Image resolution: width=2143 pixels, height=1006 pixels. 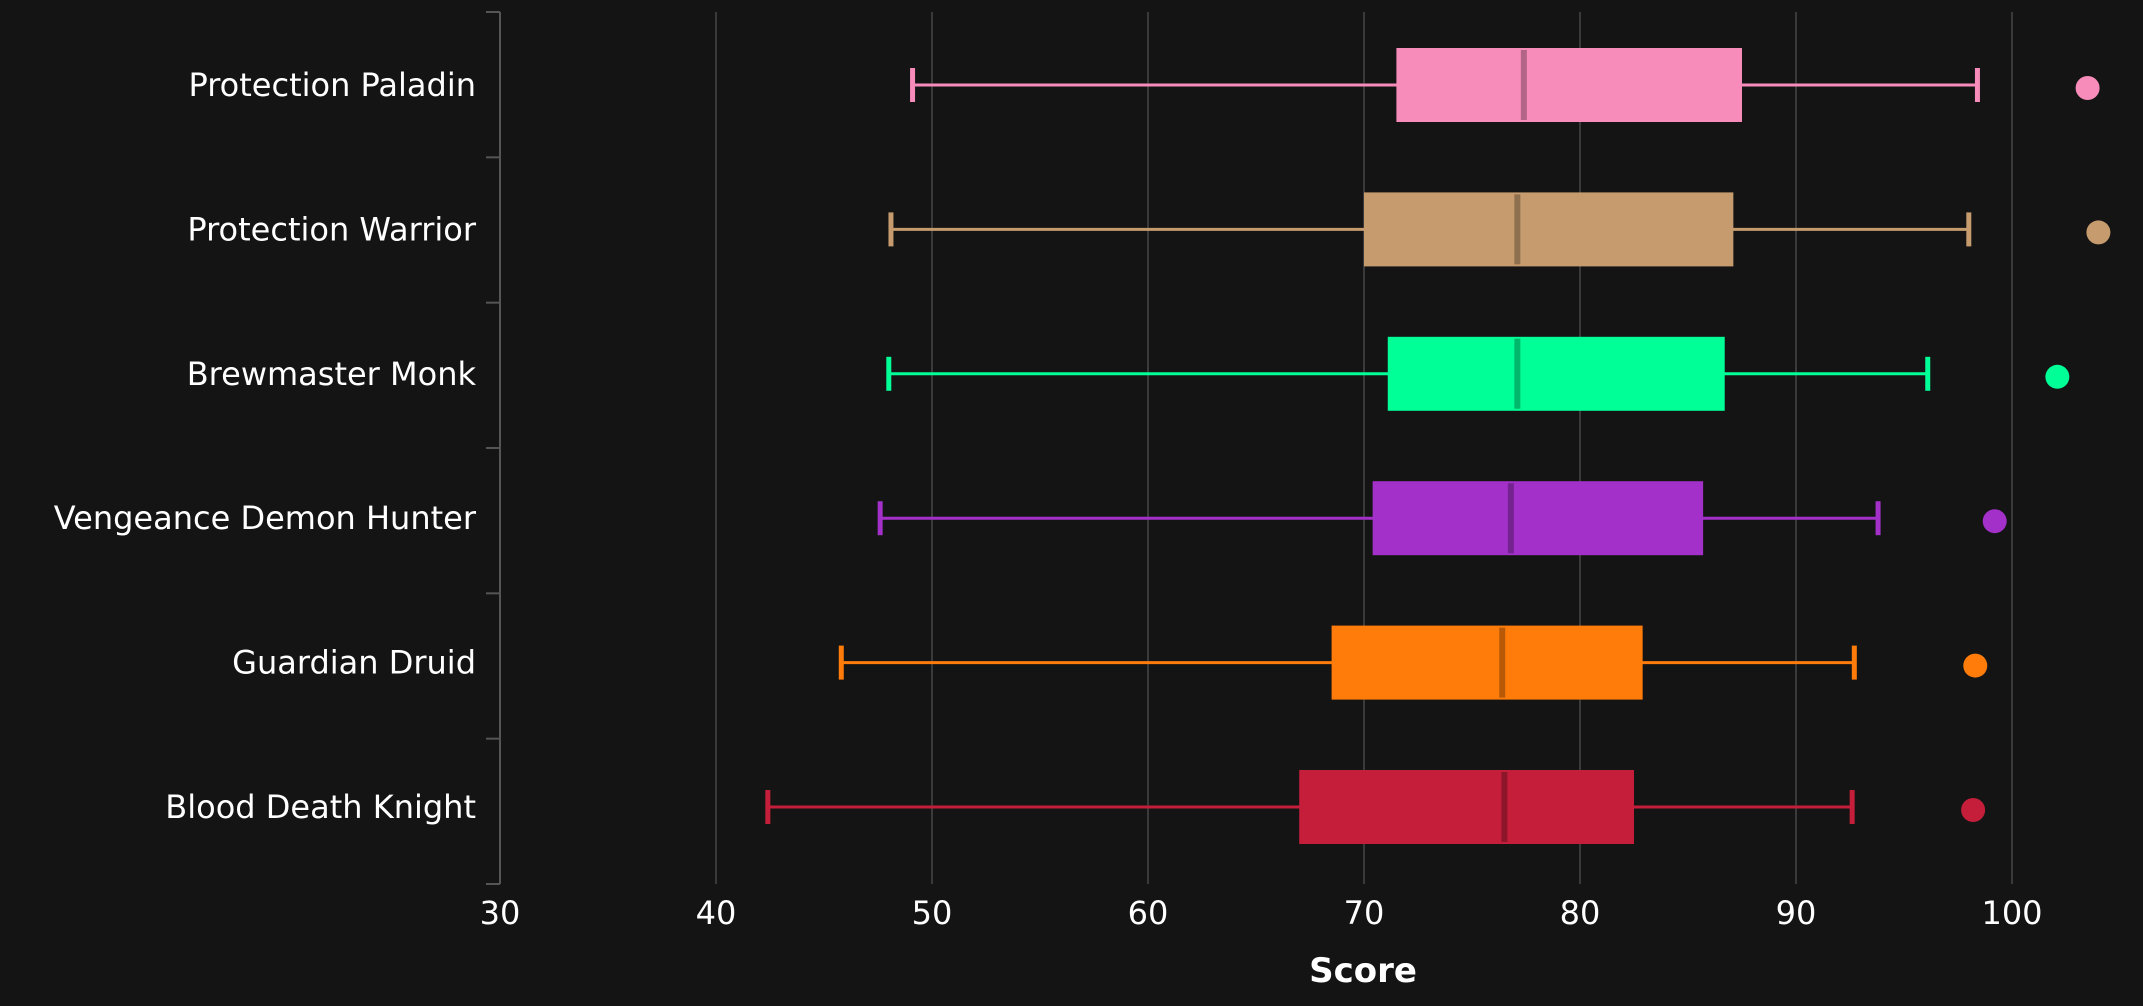 What do you see at coordinates (932, 913) in the screenshot?
I see `x-tick-label: 50` at bounding box center [932, 913].